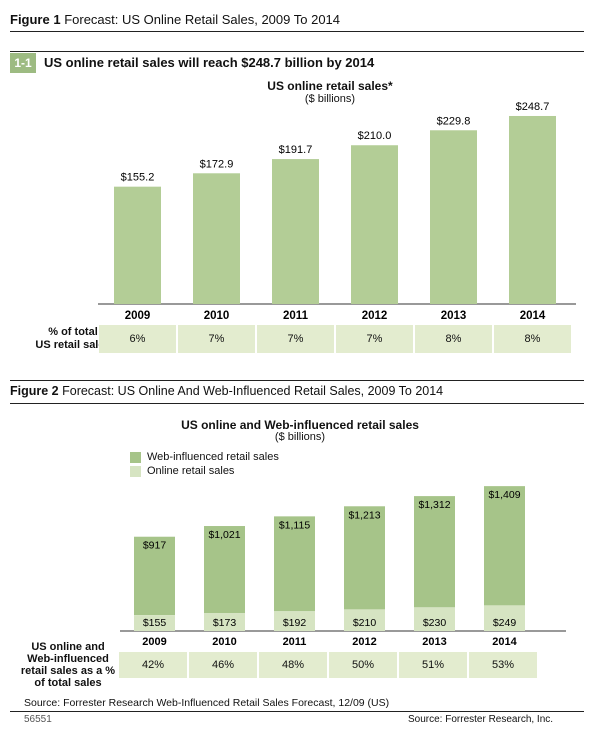 The image size is (594, 748). Describe the element at coordinates (137, 245) in the screenshot. I see `chart1-bar-2009` at that location.